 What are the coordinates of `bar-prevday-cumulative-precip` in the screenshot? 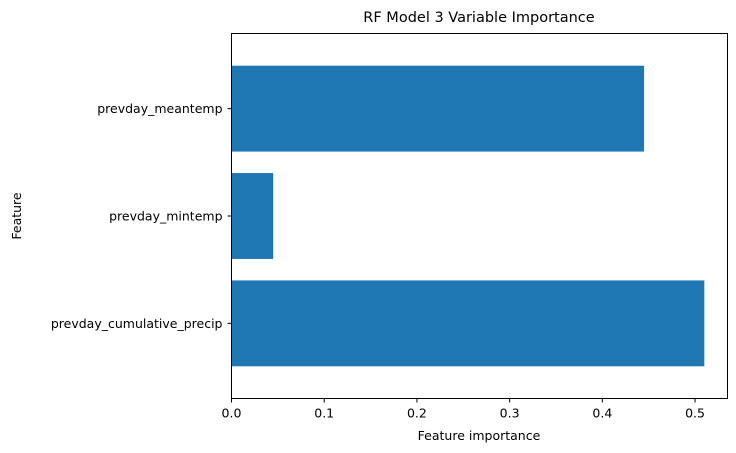 It's located at (468, 323).